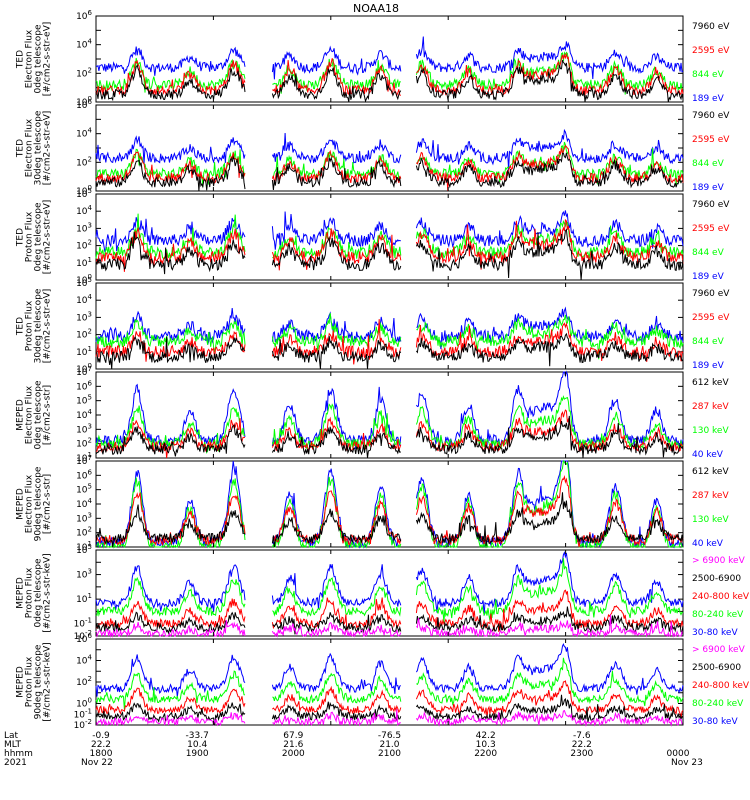  What do you see at coordinates (88, 711) in the screenshot?
I see `y-tick-exponent: -1` at bounding box center [88, 711].